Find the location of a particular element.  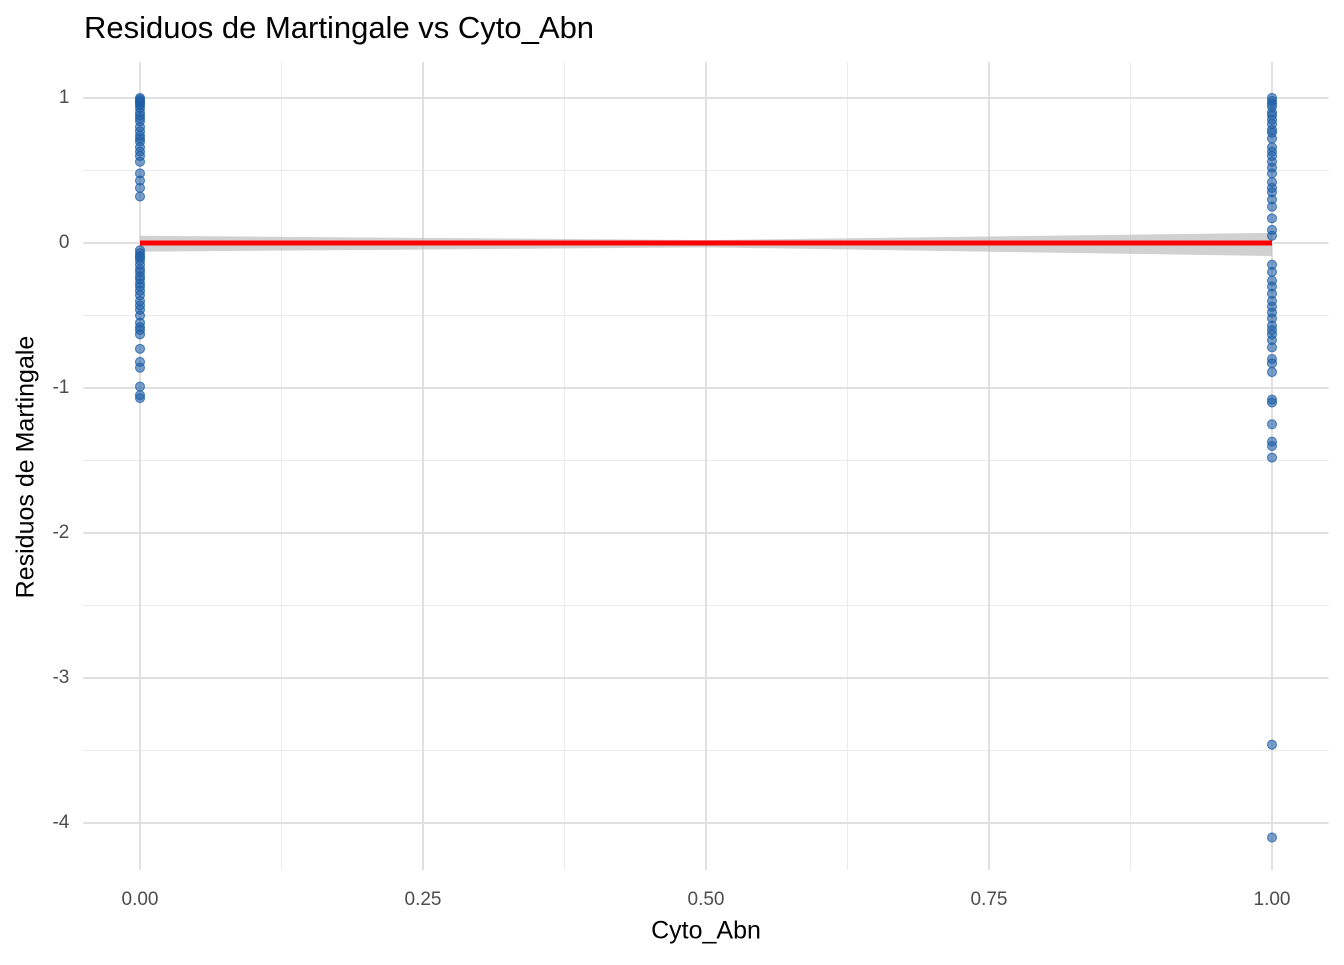

x-axis-title: Cyto_Abn is located at coordinates (706, 931).